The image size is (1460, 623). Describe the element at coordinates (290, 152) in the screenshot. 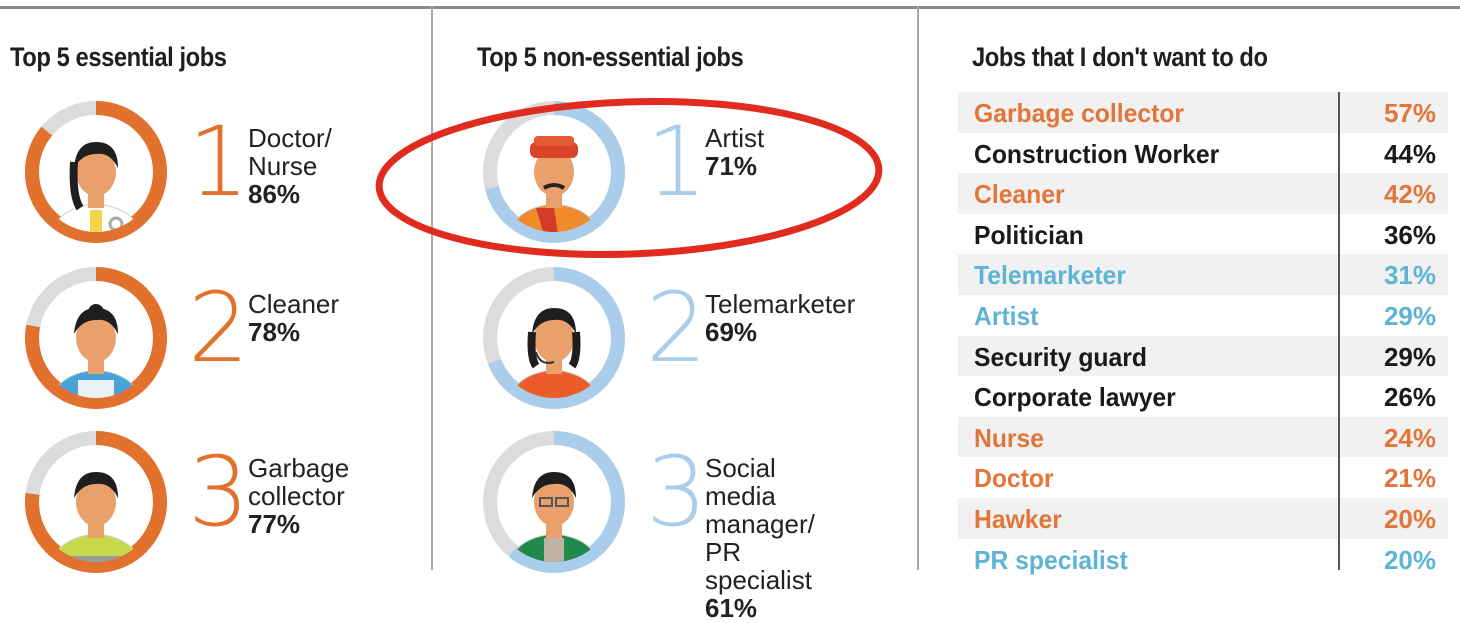

I see `job-name: Doctor/ Nurse` at that location.